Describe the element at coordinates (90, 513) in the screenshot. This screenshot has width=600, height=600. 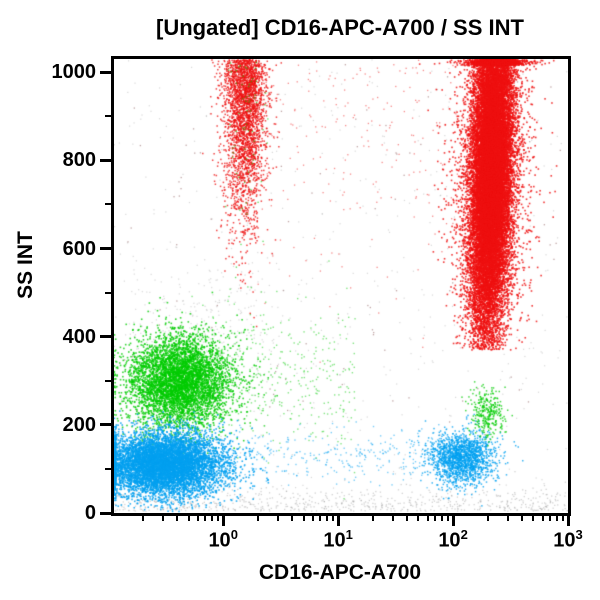
I see `y-tick-label: 0` at that location.